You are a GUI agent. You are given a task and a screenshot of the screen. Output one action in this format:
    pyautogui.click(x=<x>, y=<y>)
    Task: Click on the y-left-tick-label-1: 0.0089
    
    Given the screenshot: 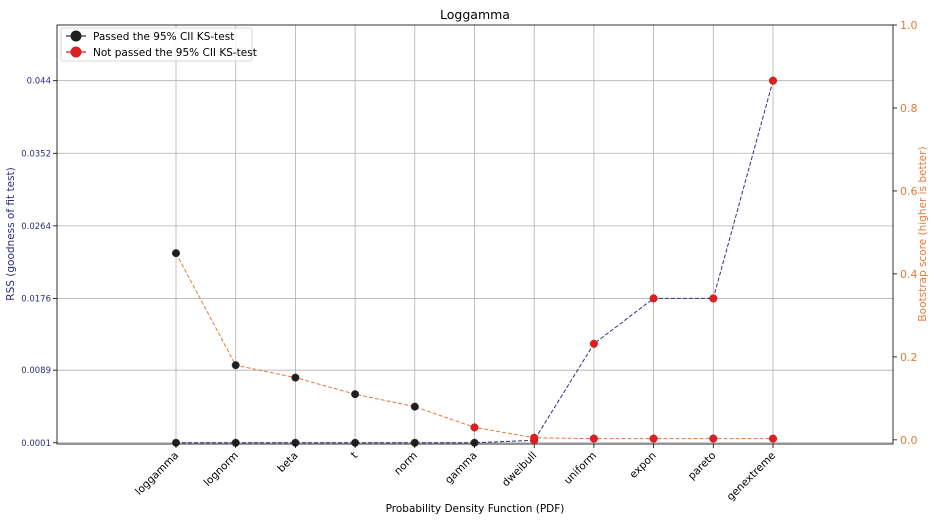 What is the action you would take?
    pyautogui.click(x=36, y=371)
    